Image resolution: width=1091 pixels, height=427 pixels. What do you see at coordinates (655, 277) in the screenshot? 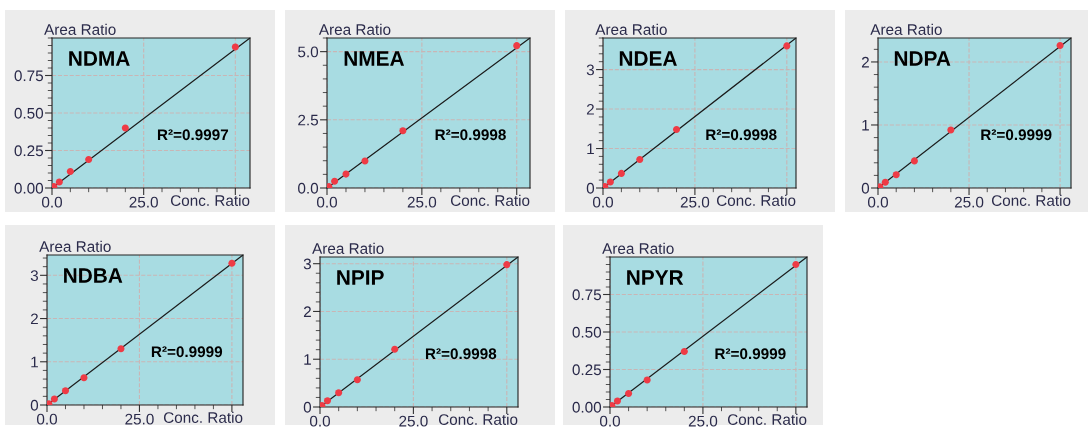
I see `chart-title: NPYR` at bounding box center [655, 277].